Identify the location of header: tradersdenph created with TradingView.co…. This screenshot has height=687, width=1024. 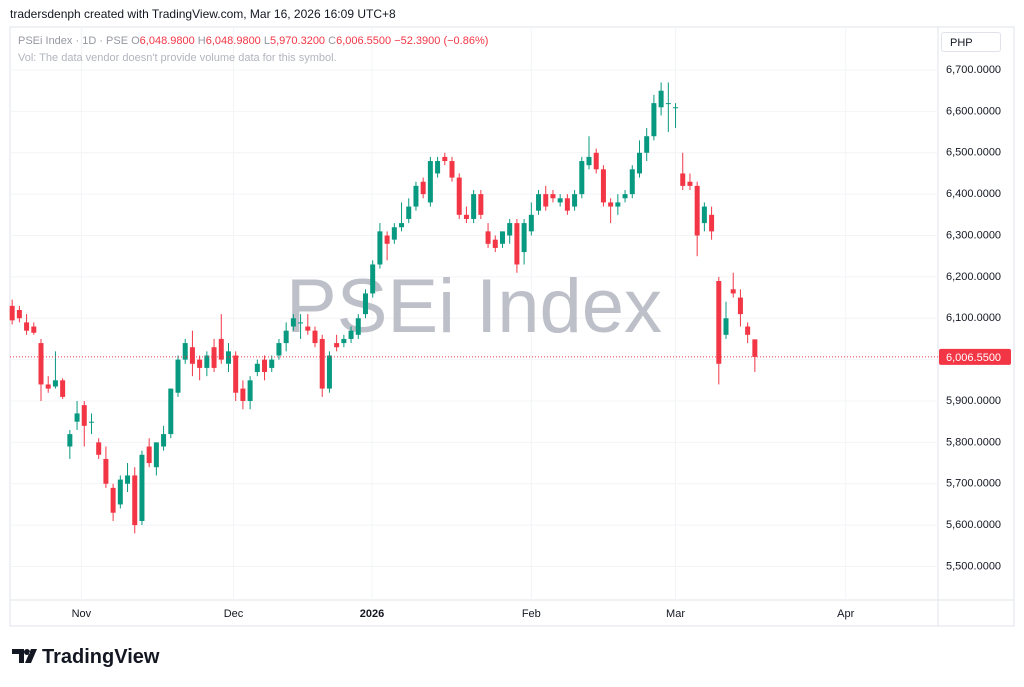
(203, 14).